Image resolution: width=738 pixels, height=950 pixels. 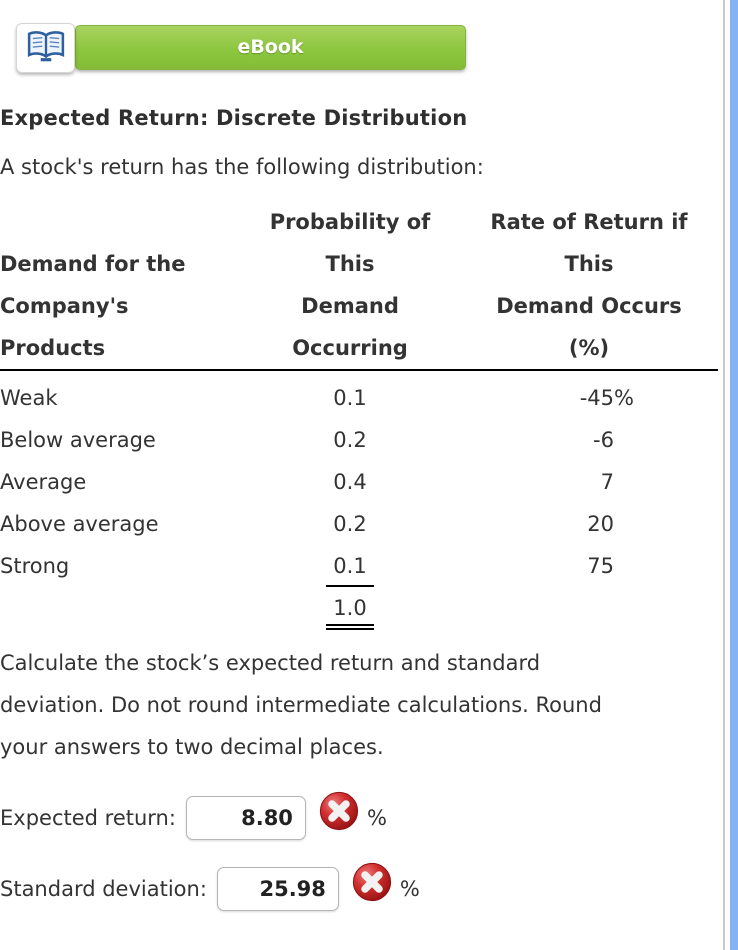 I want to click on ebook-icon-button, so click(x=45, y=48).